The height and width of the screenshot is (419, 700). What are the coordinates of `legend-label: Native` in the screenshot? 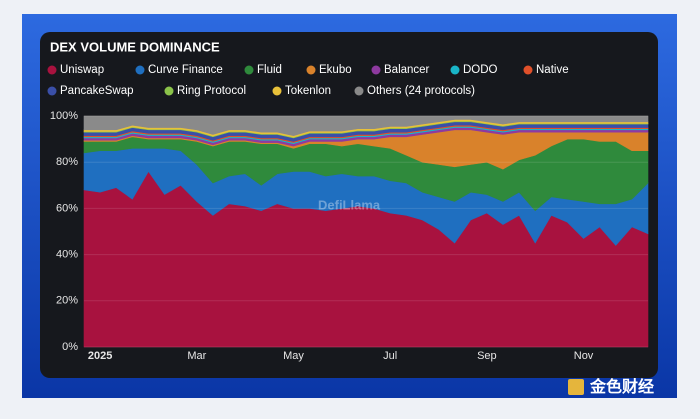 It's located at (552, 70).